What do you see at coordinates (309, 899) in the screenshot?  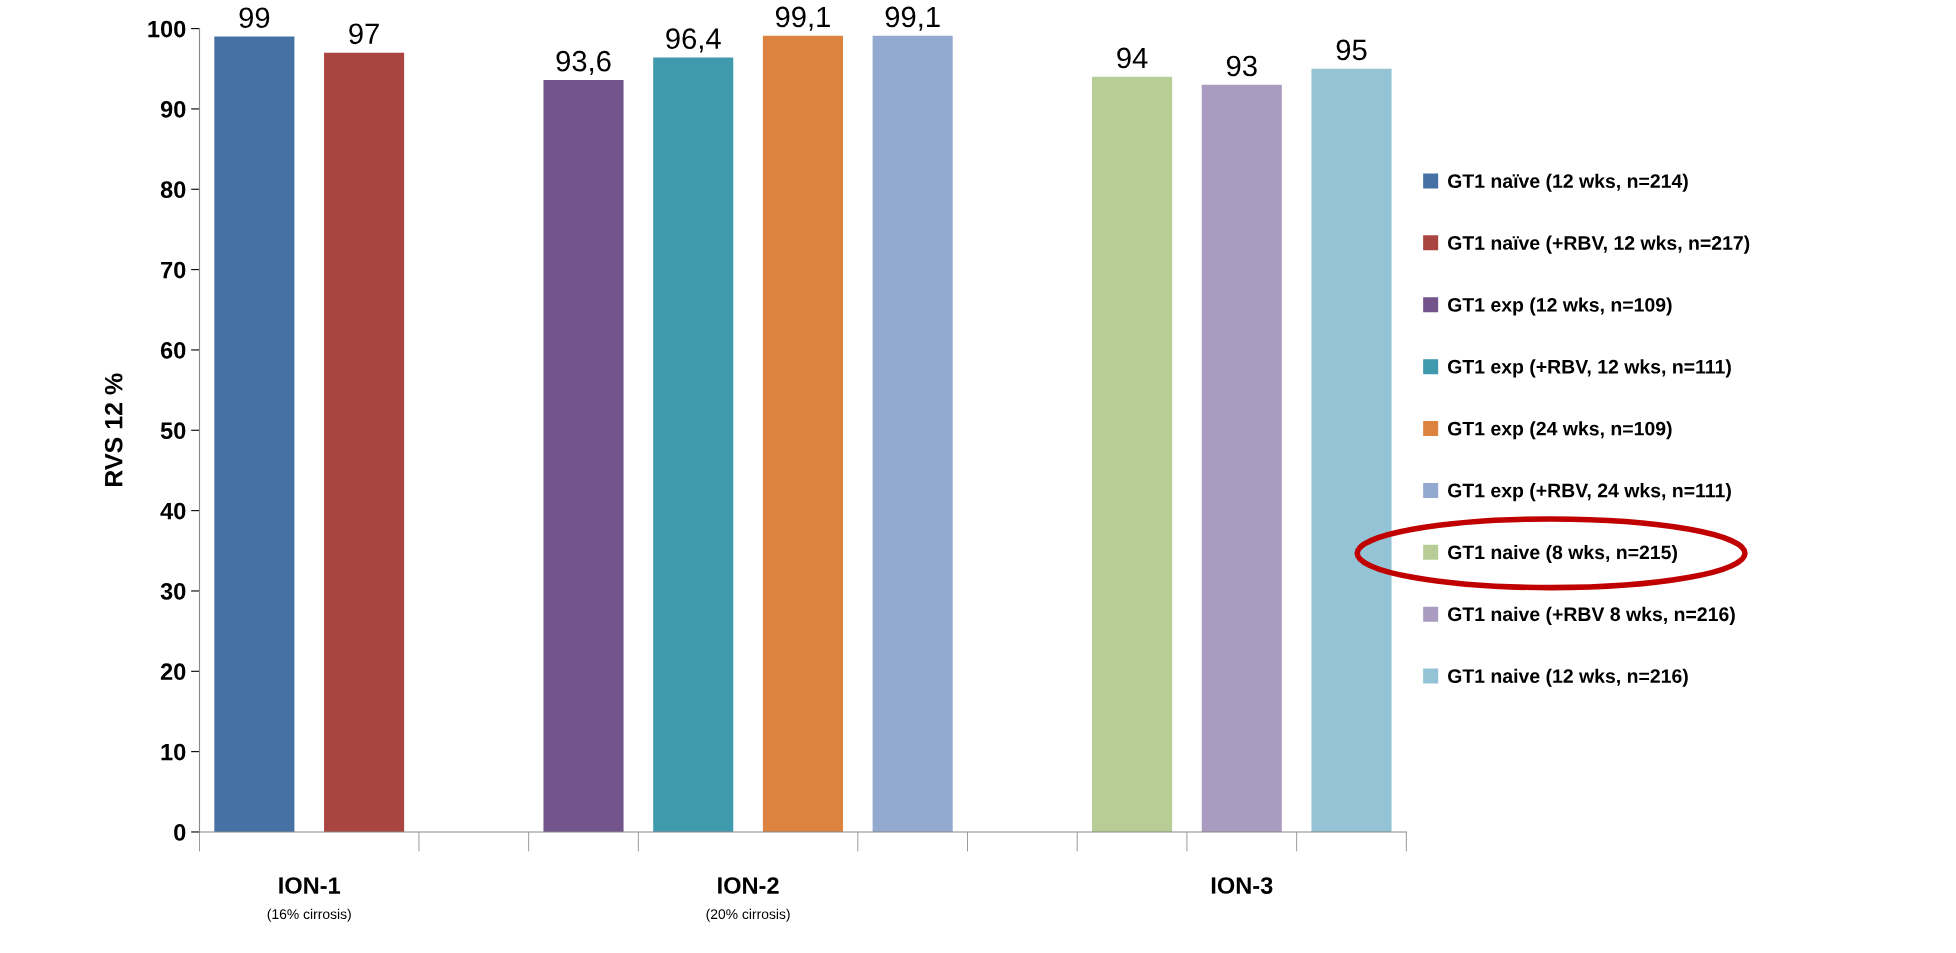 I see `x-tick-label: ION-1 (16% cirrosis)` at bounding box center [309, 899].